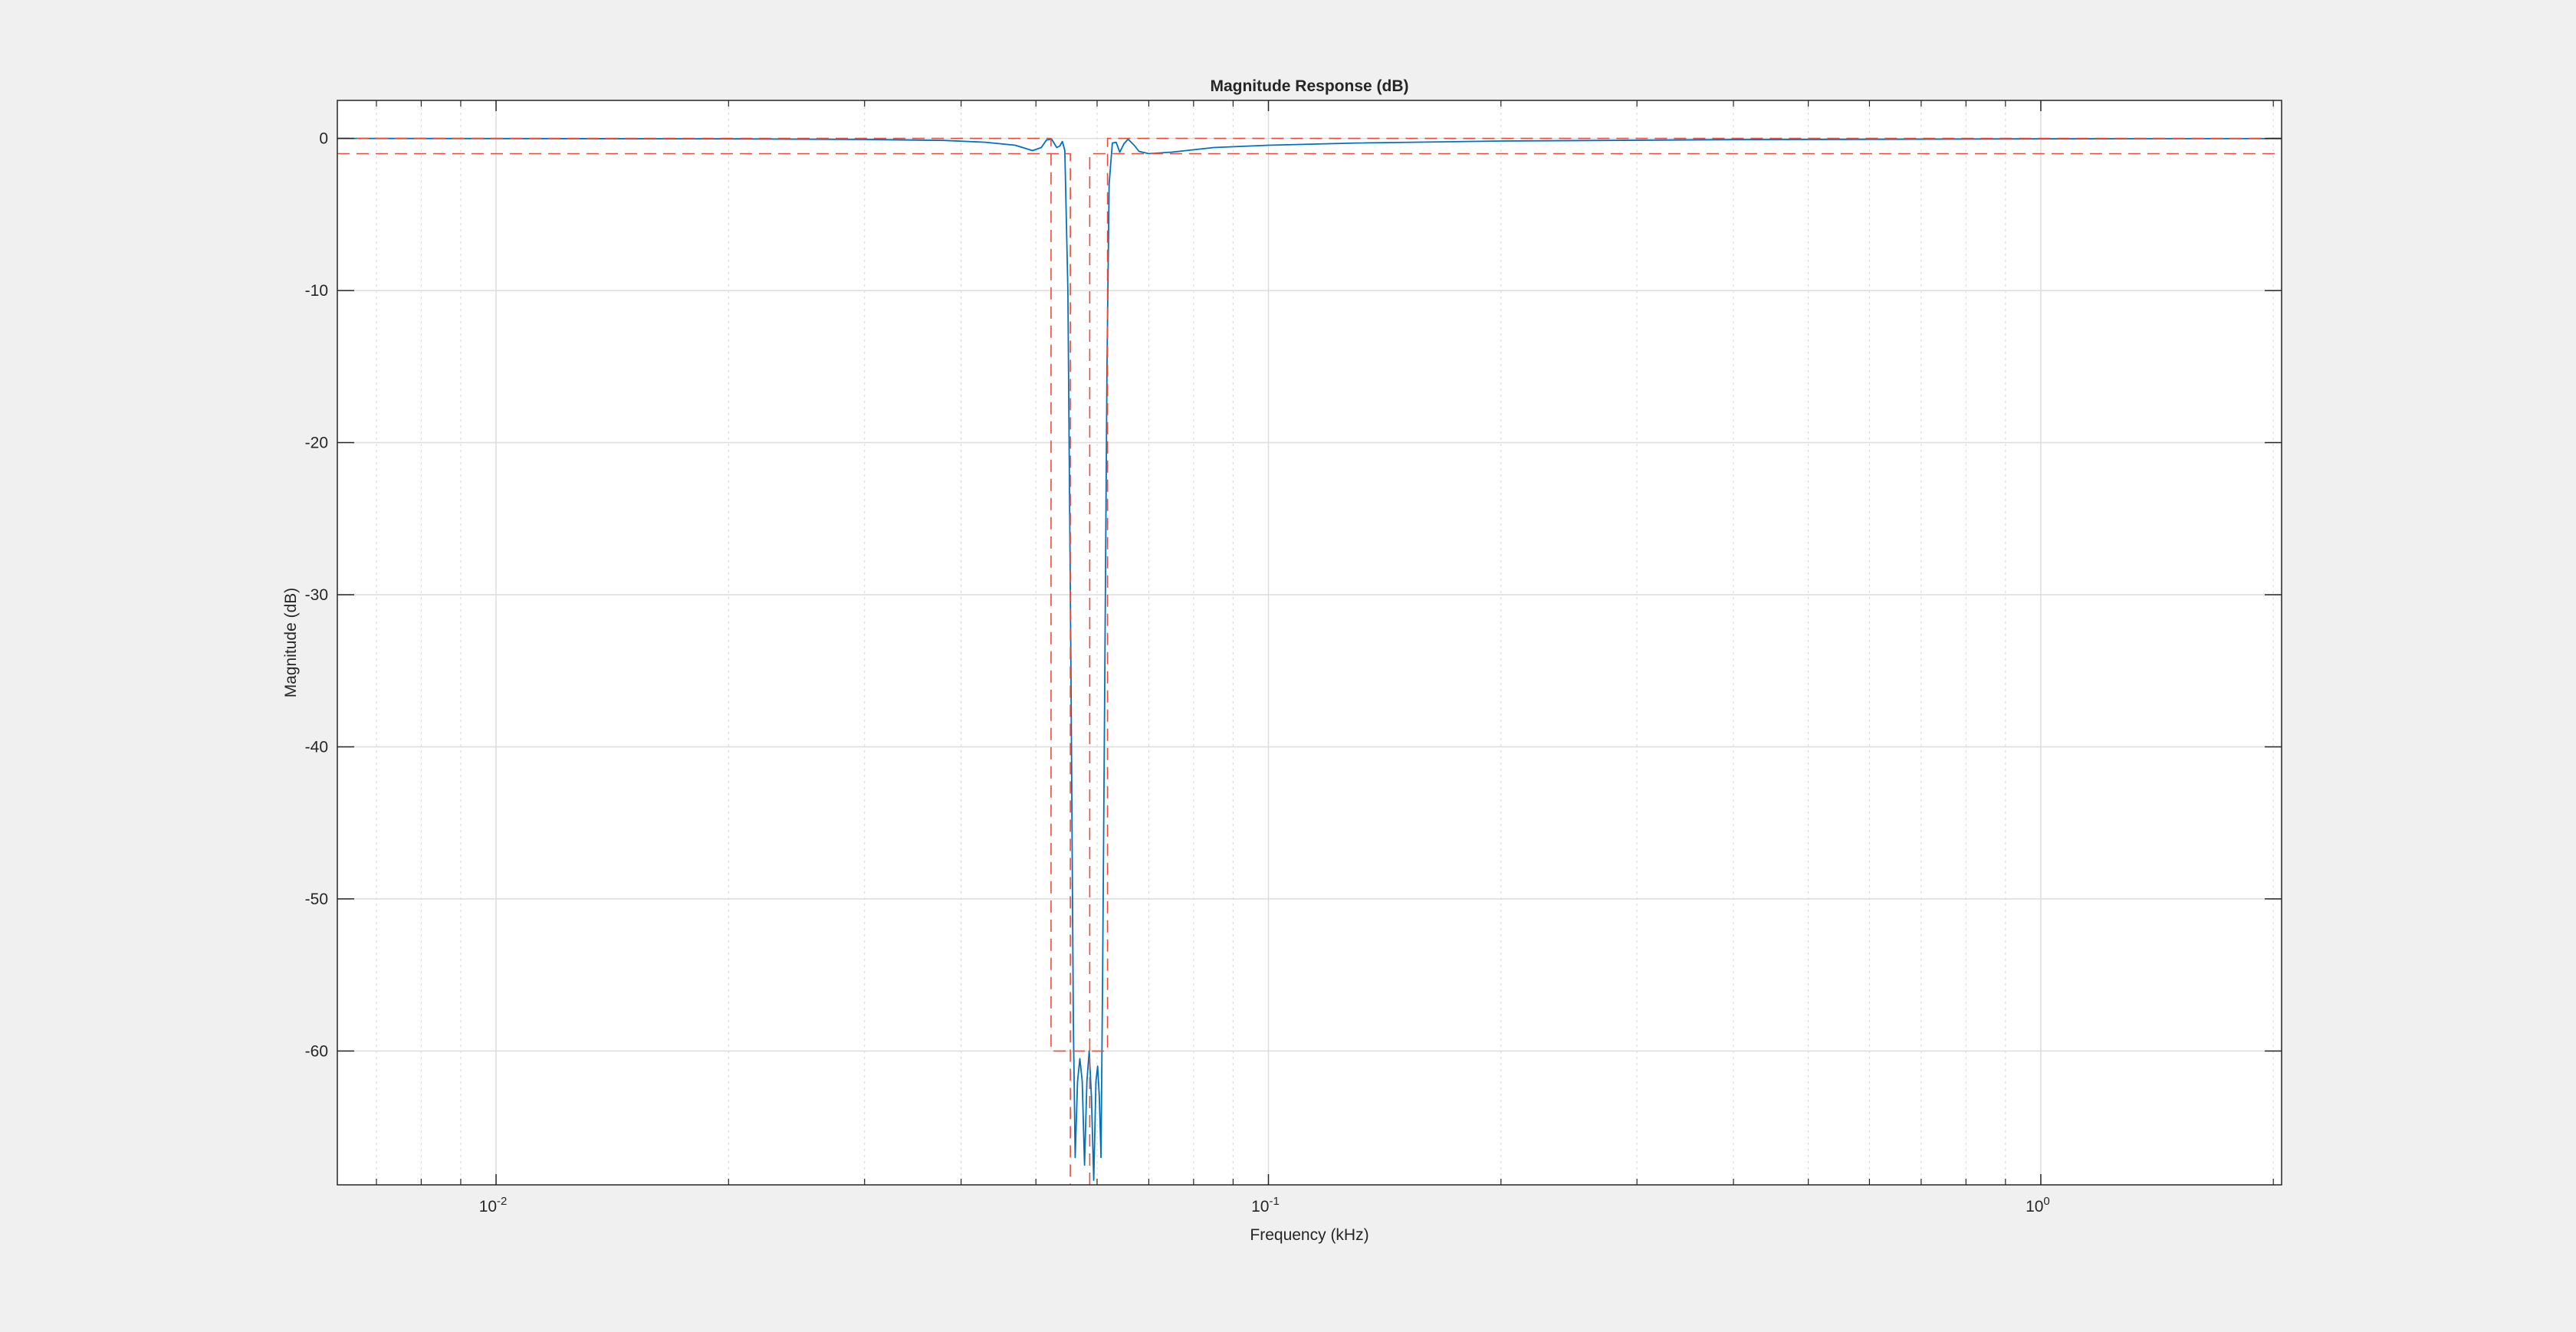 The height and width of the screenshot is (1332, 2576). What do you see at coordinates (493, 1205) in the screenshot?
I see `x-tick-label: 10⁻²` at bounding box center [493, 1205].